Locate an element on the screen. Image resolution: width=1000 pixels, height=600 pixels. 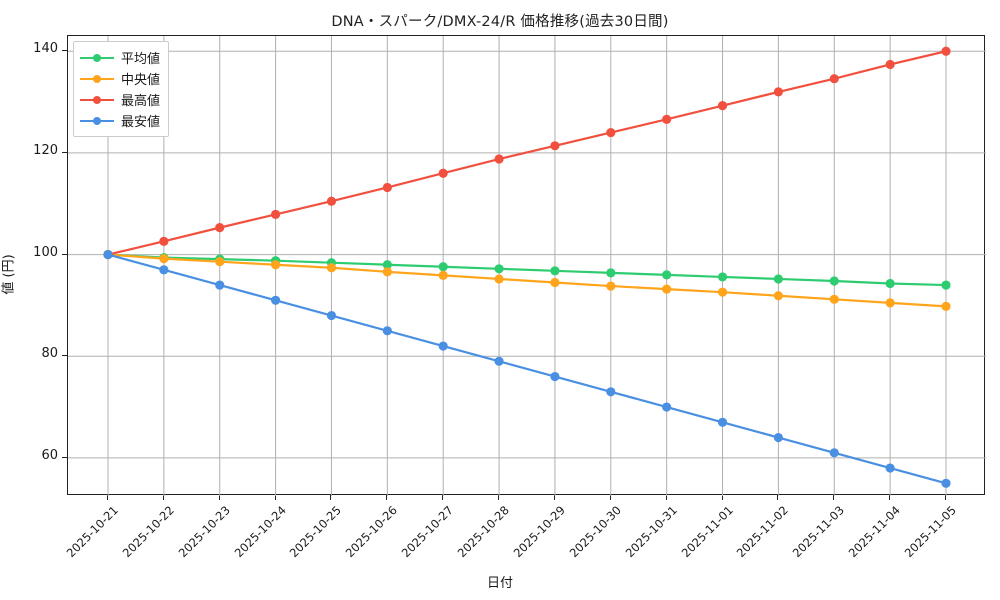
x-tick-label: 2025-10-23 is located at coordinates (204, 532).